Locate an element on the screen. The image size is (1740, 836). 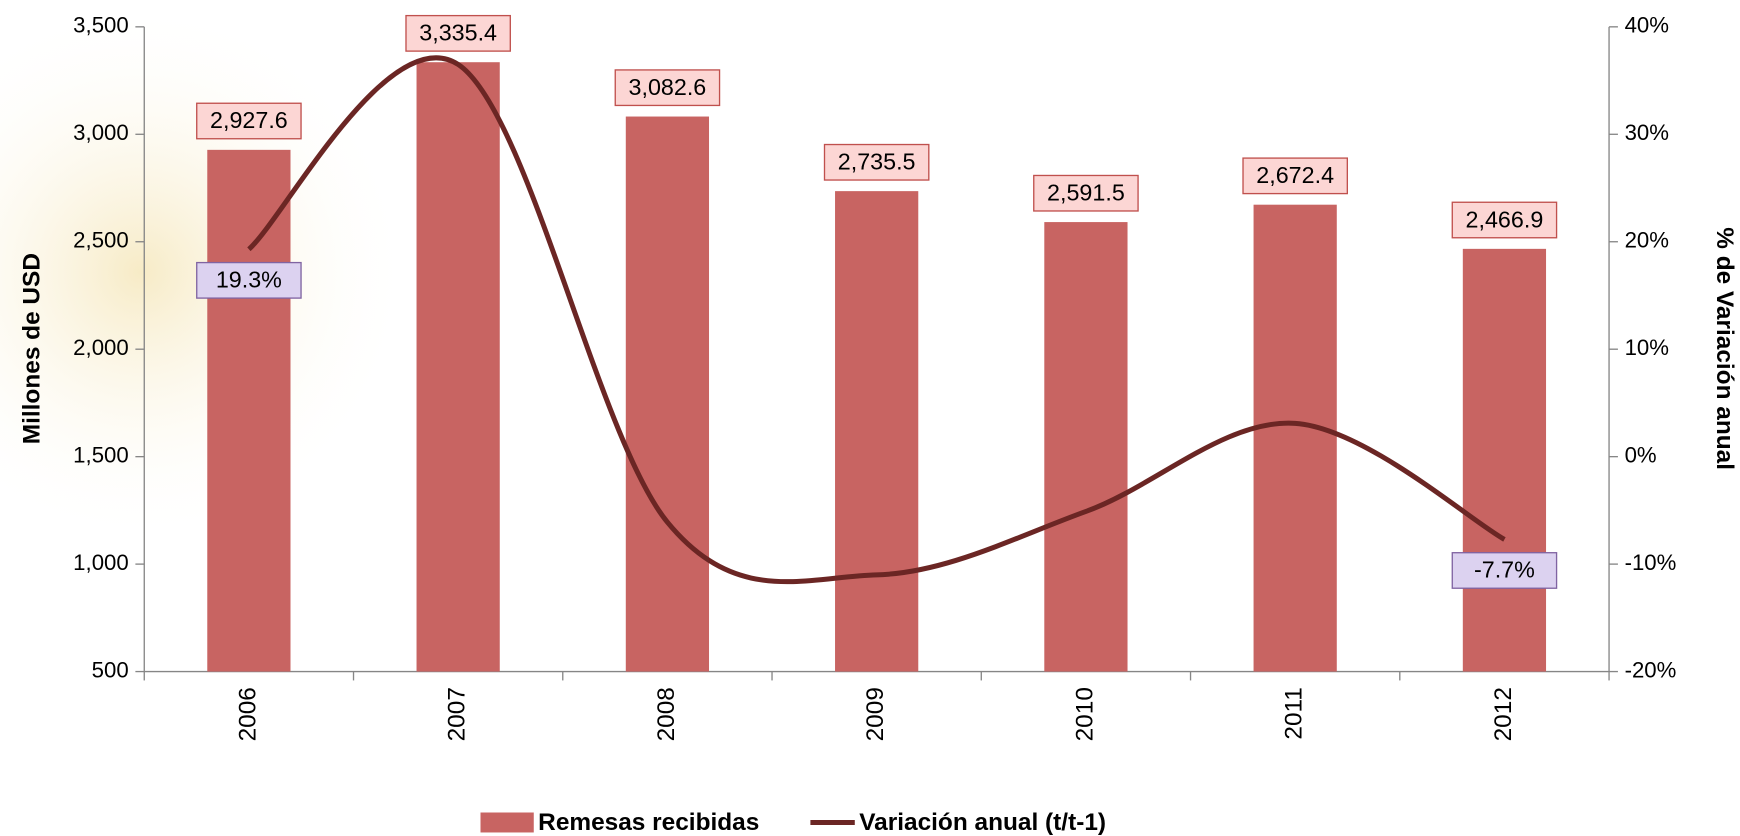
y-tick-label: 3,000 is located at coordinates (101, 132).